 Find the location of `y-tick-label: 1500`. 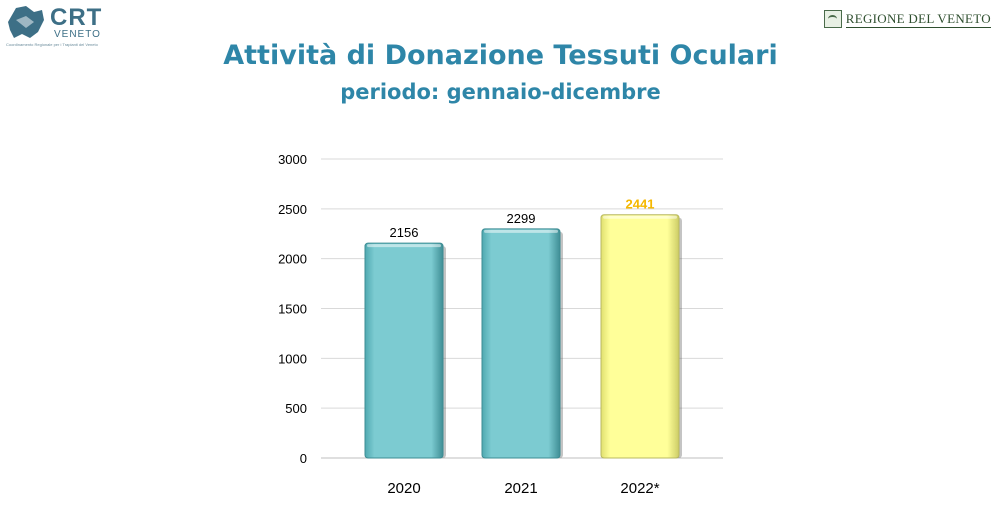

y-tick-label: 1500 is located at coordinates (292, 309).